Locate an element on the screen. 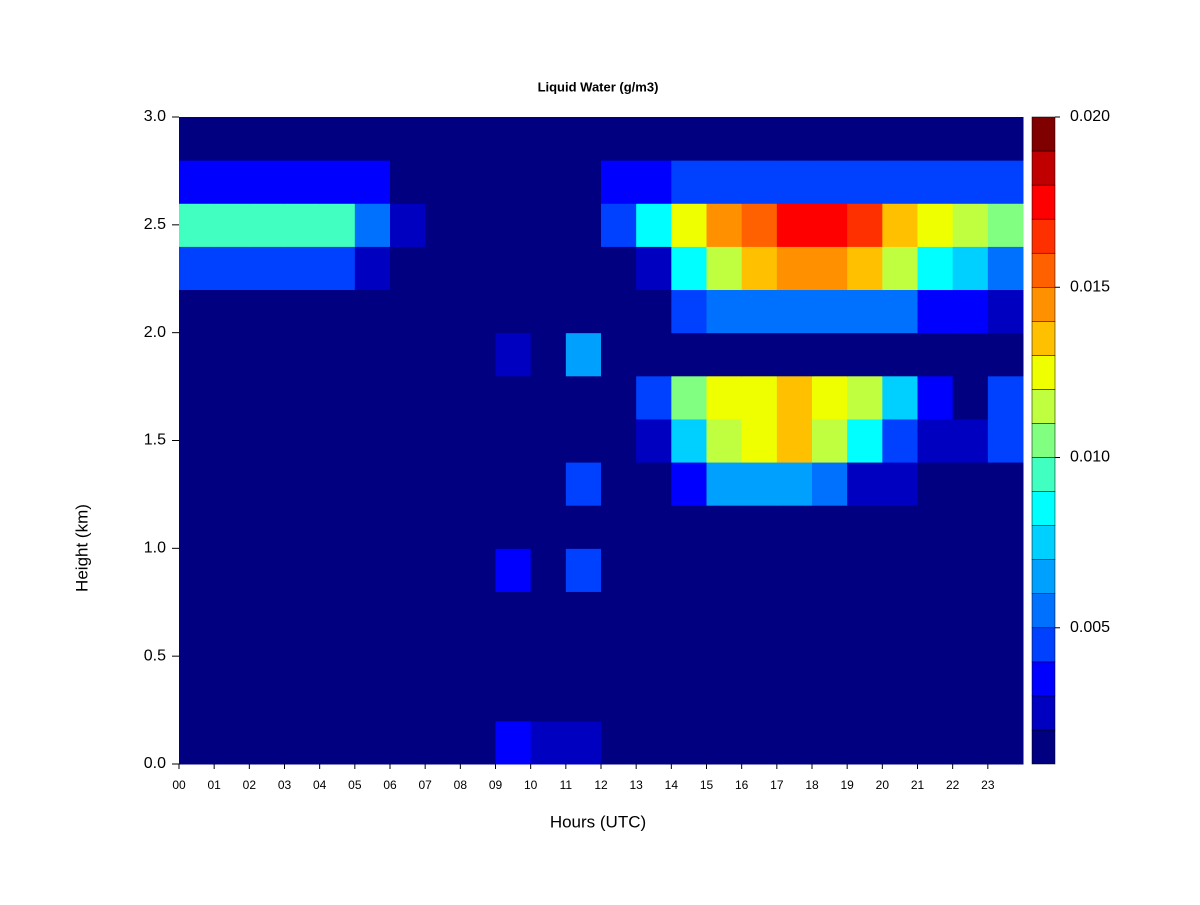 The height and width of the screenshot is (905, 1200). colorbar-tick-label: 0.010 is located at coordinates (1090, 457).